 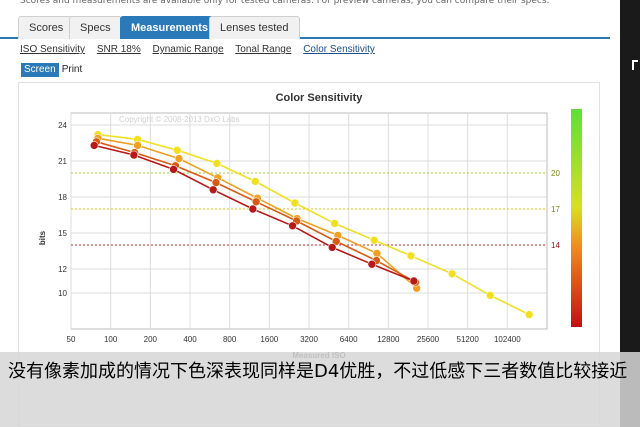 I want to click on tab-measurements: Measurements, so click(x=170, y=27).